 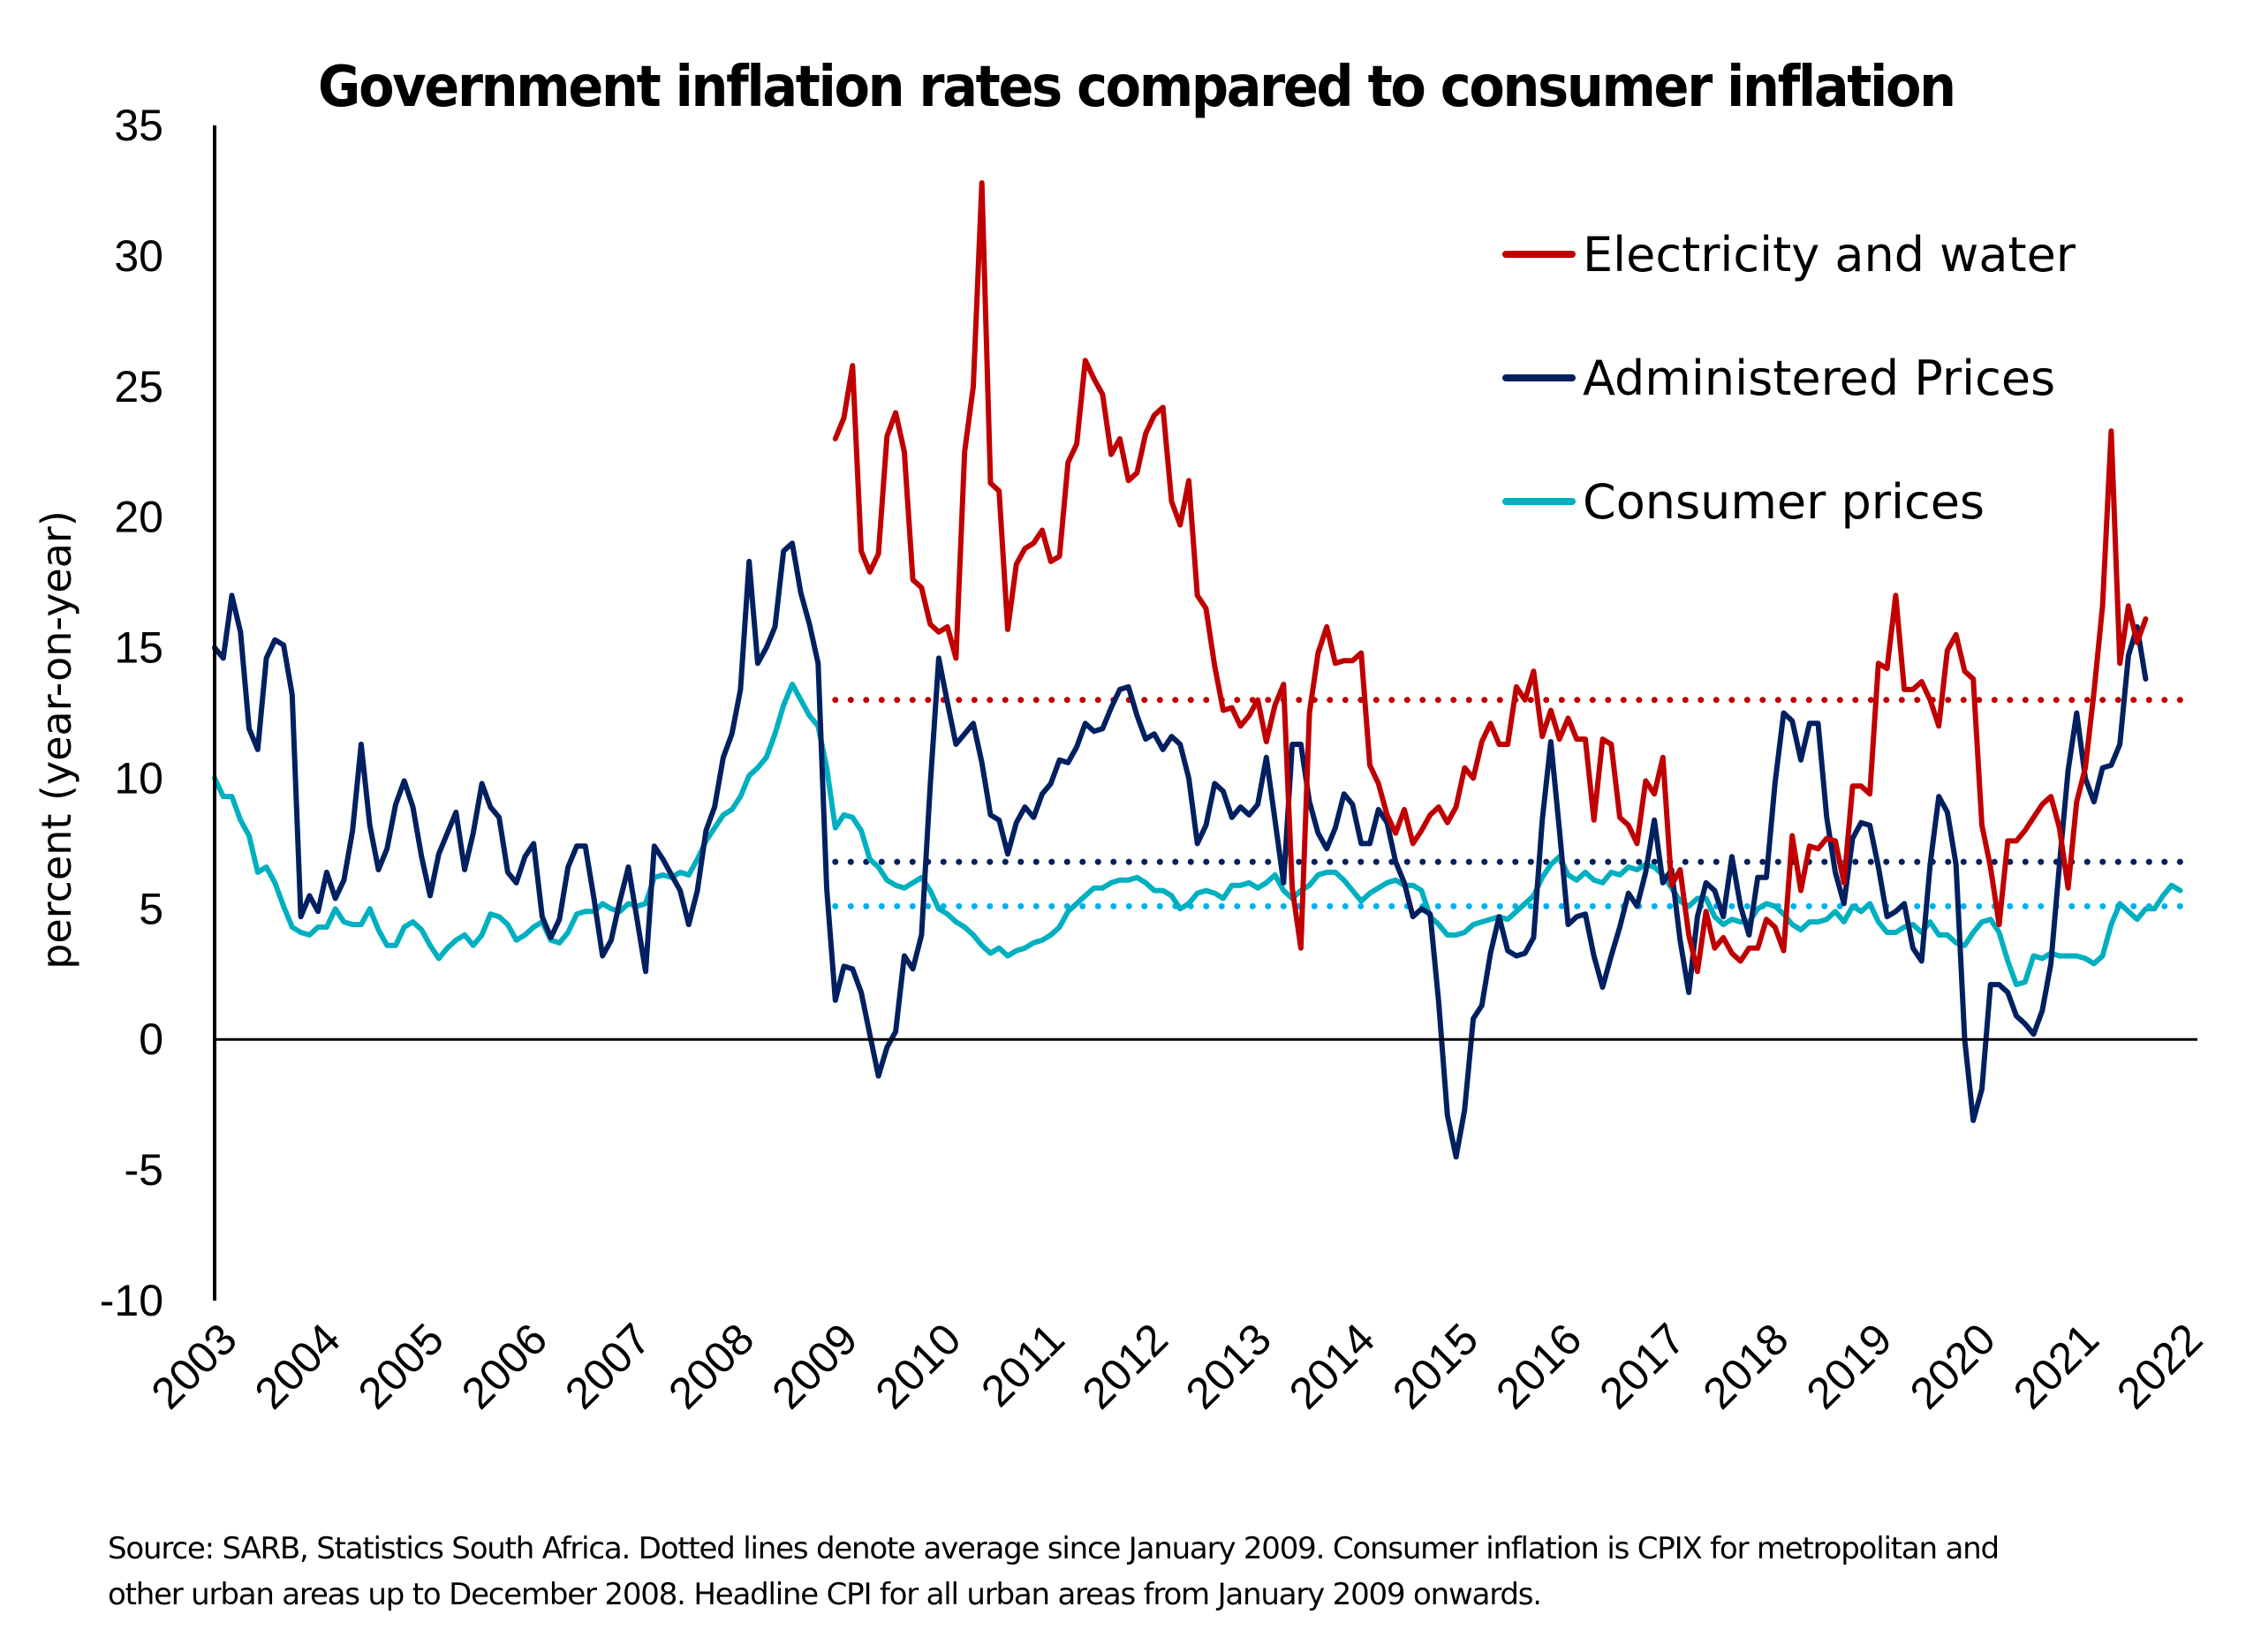 I want to click on y-tick-label: 30, so click(x=138, y=256).